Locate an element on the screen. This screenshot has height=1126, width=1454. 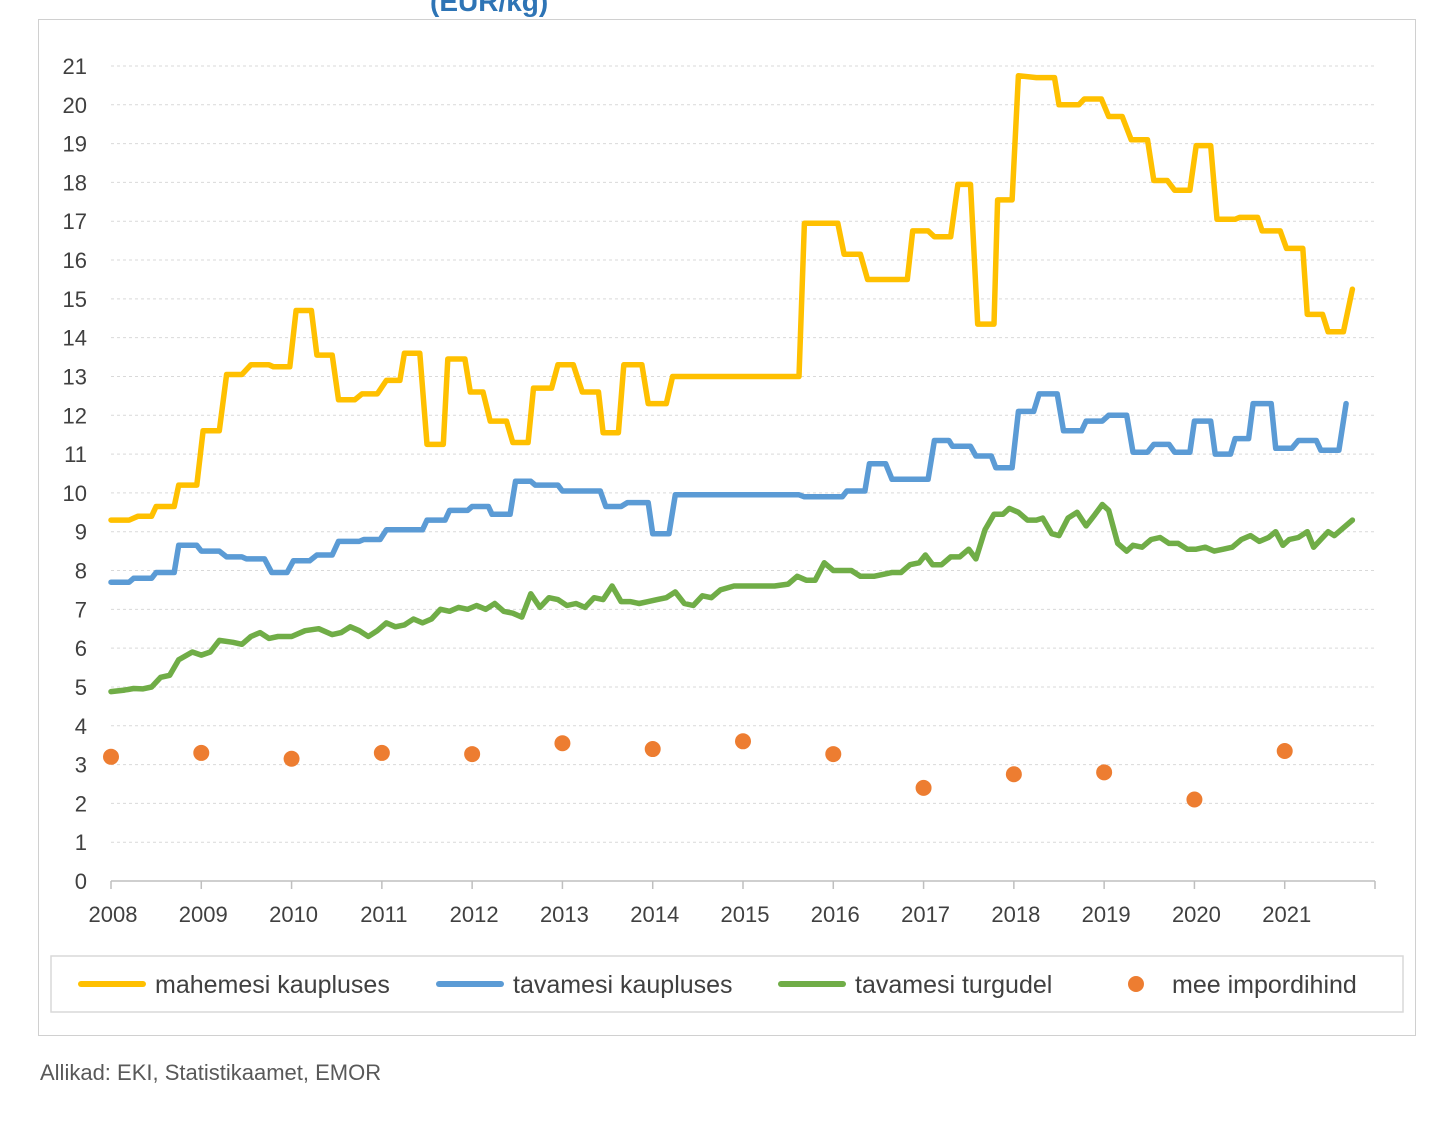
y-tick-label: 9 is located at coordinates (81, 532).